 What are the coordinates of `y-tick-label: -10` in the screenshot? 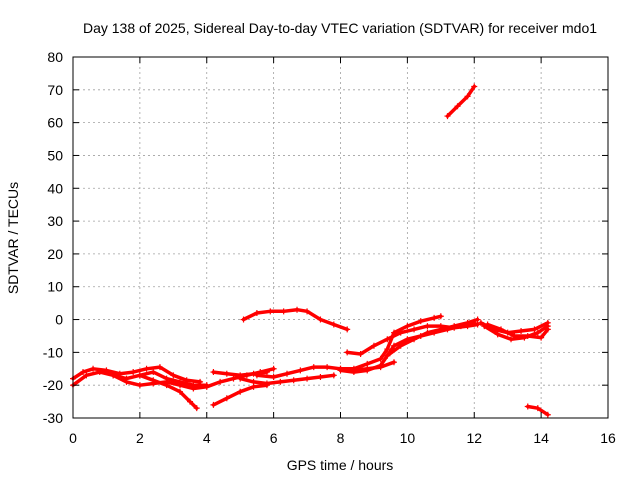 It's located at (53, 352).